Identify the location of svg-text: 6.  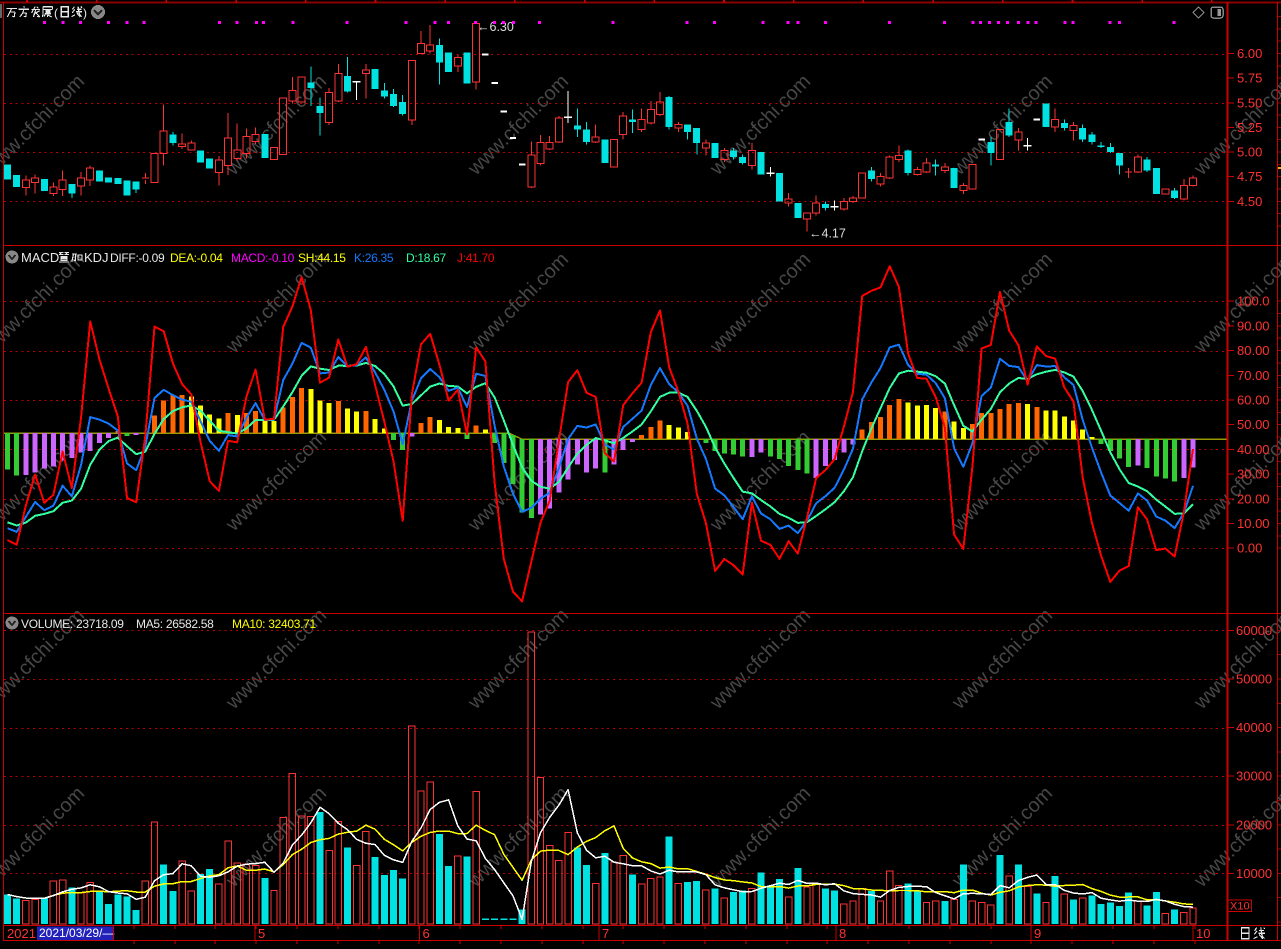
(426, 933).